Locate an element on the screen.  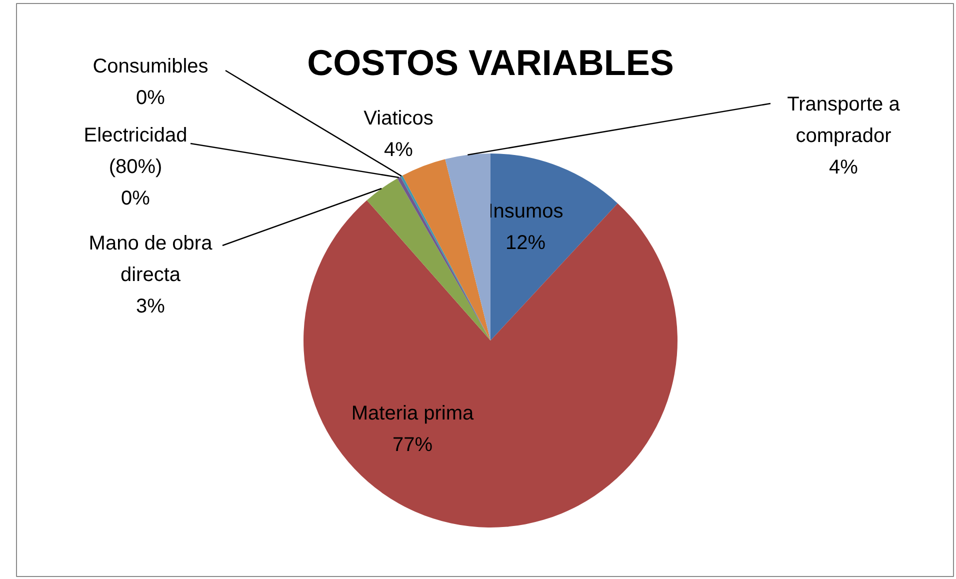
slice-label: Mano de obra directa is located at coordinates (151, 259).